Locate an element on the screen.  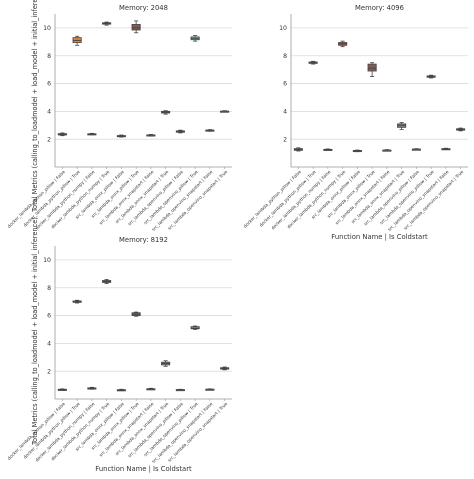
x-tick-label: docker_lambda_python_pillow | True is located at coordinates (288, 199).